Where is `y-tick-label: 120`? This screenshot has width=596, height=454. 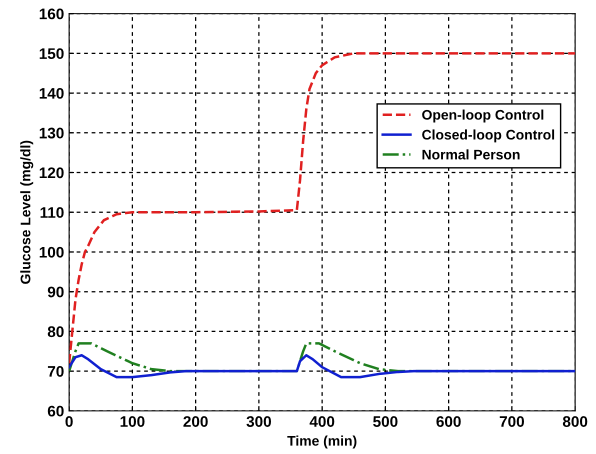
y-tick-label: 120 is located at coordinates (52, 172).